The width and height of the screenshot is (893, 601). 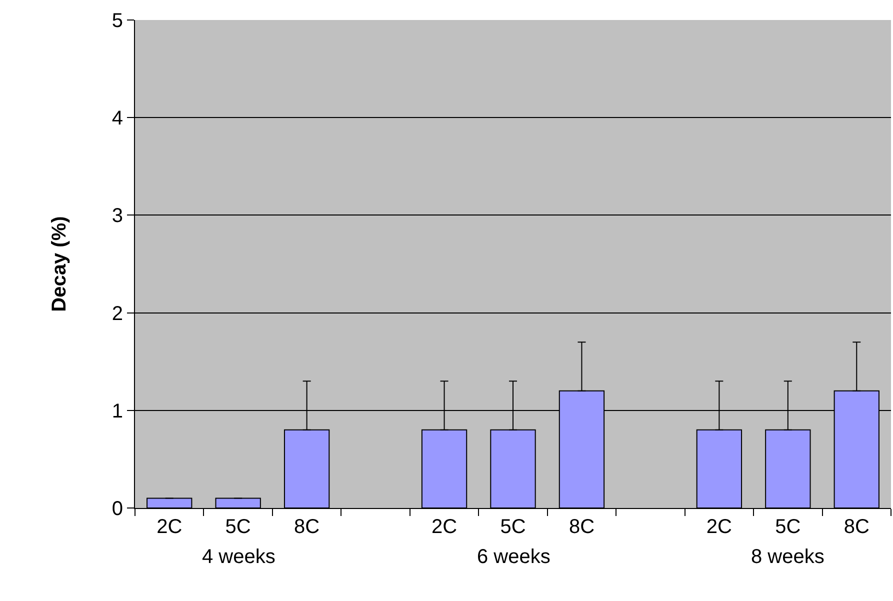 I want to click on y-tick-label: 5, so click(x=117, y=21).